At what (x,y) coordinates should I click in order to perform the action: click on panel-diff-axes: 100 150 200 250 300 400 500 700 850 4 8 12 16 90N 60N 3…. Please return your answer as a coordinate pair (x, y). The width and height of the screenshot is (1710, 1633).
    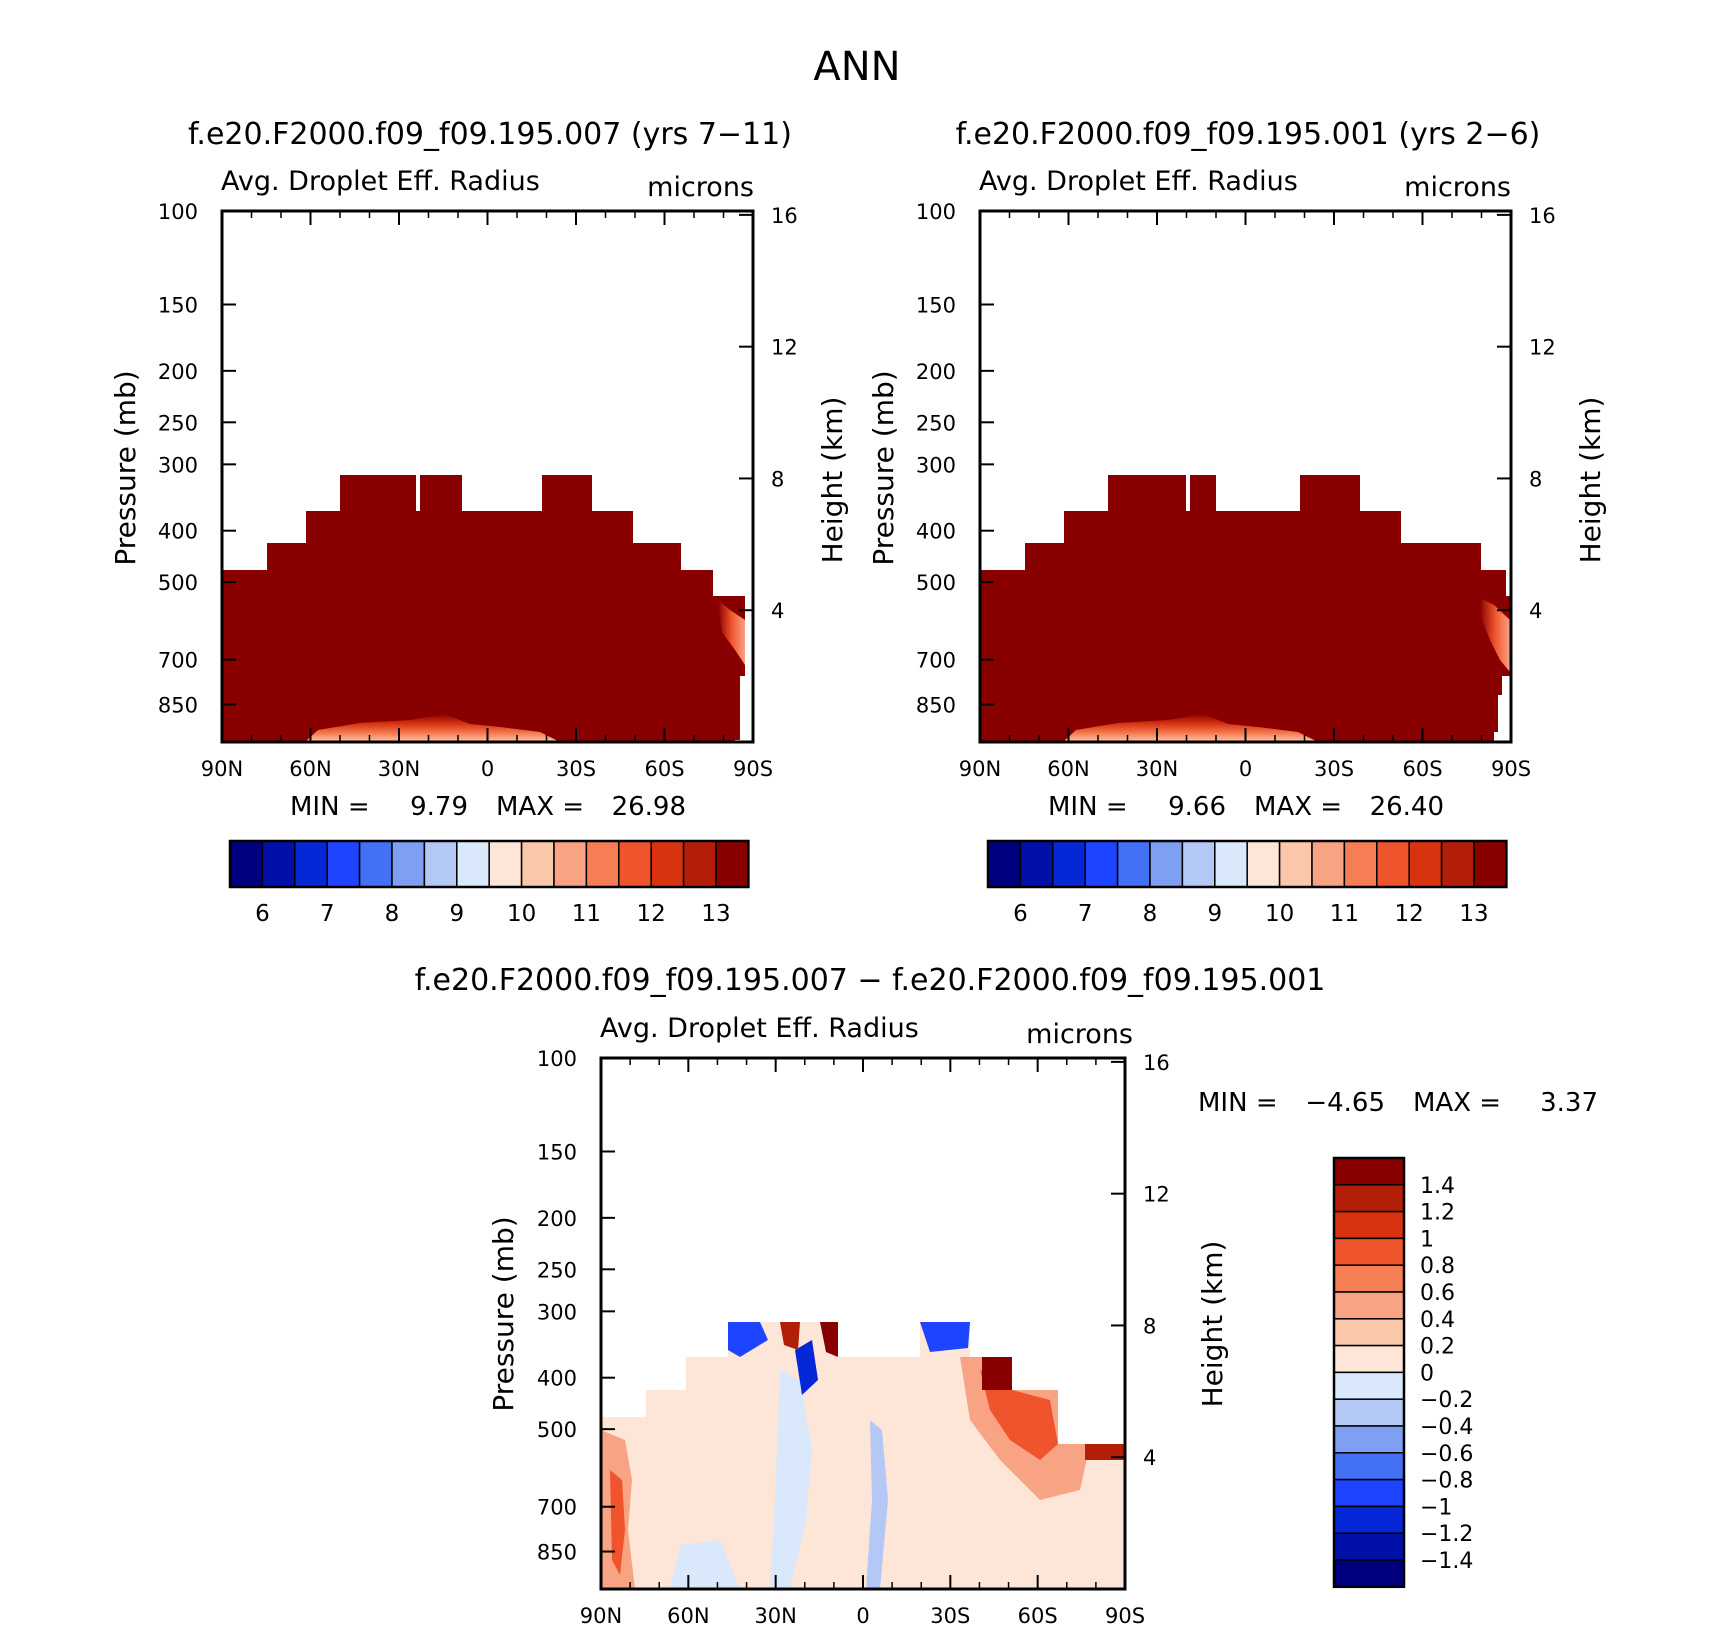
    Looking at the image, I should click on (853, 1337).